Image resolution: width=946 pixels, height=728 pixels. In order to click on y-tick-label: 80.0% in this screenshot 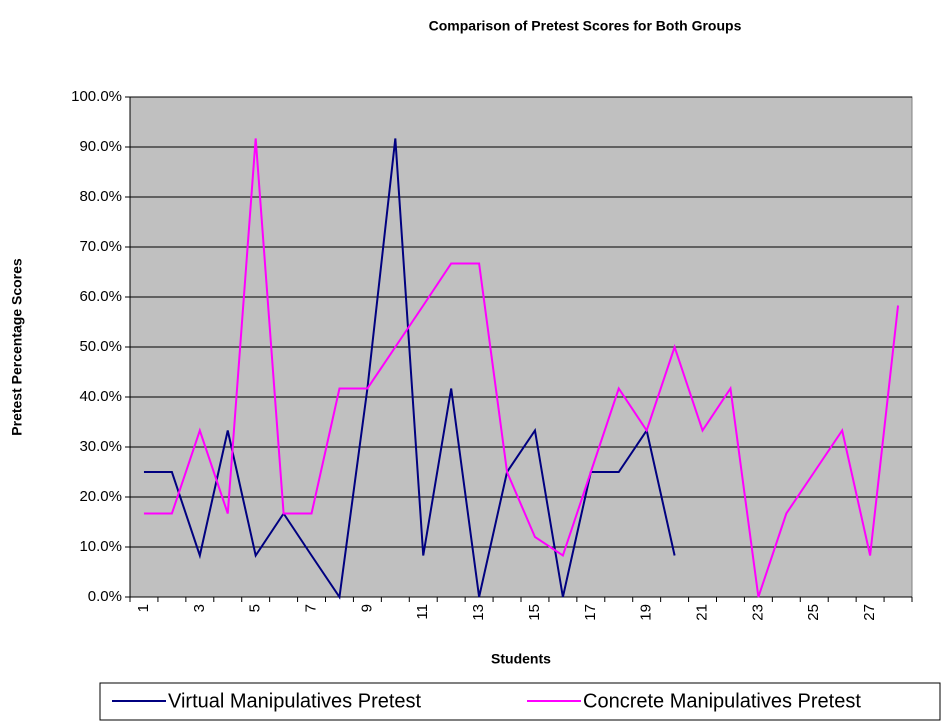, I will do `click(100, 196)`.